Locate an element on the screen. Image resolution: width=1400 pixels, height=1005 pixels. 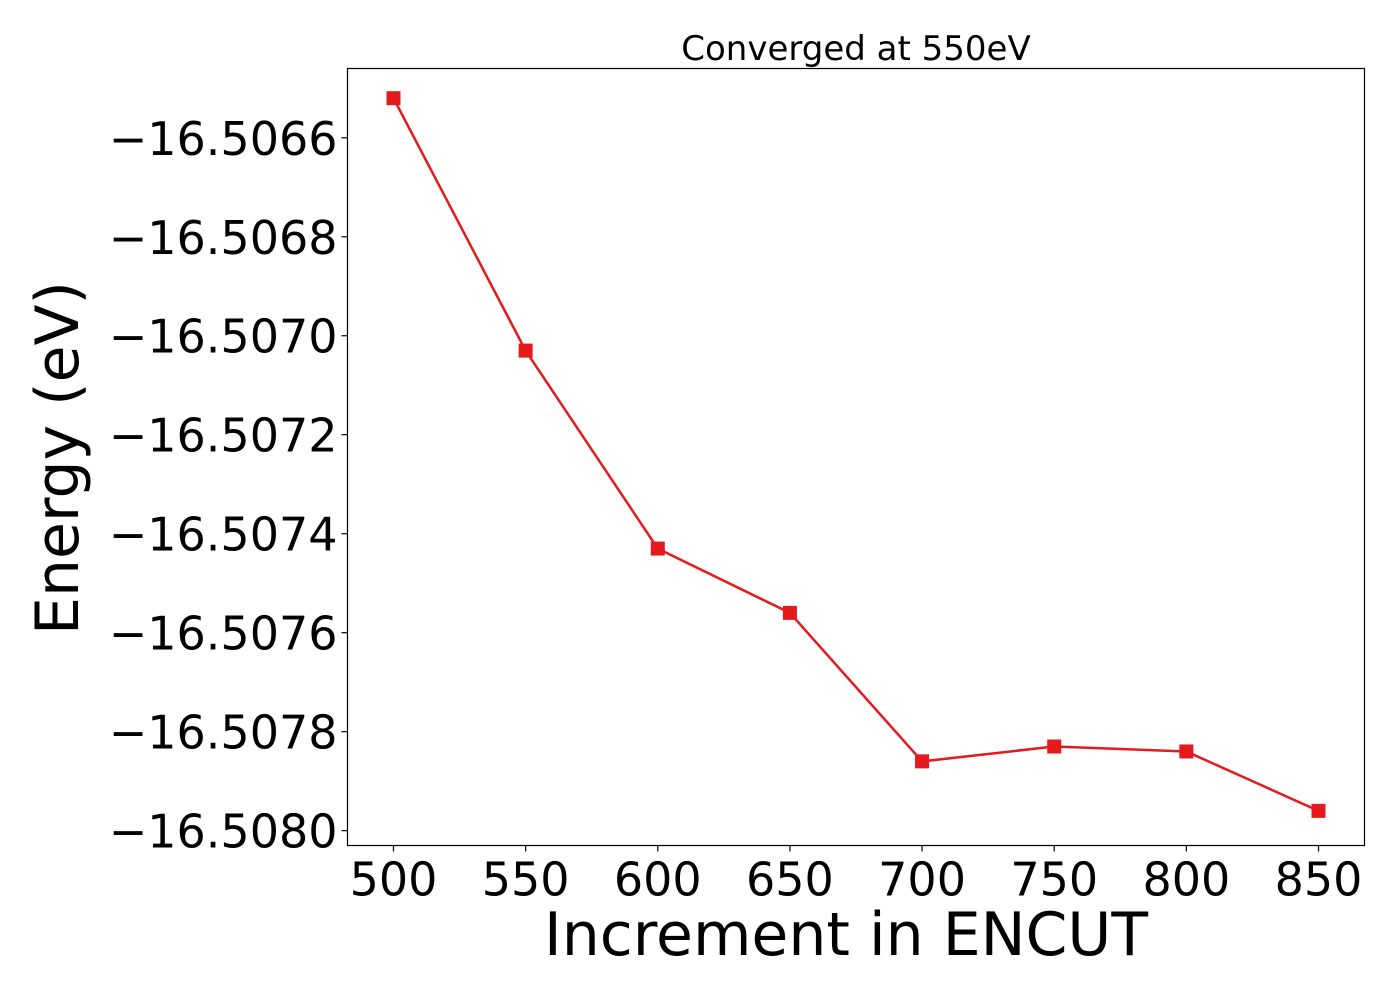
y-tick-label: −16.5070 is located at coordinates (223, 337).